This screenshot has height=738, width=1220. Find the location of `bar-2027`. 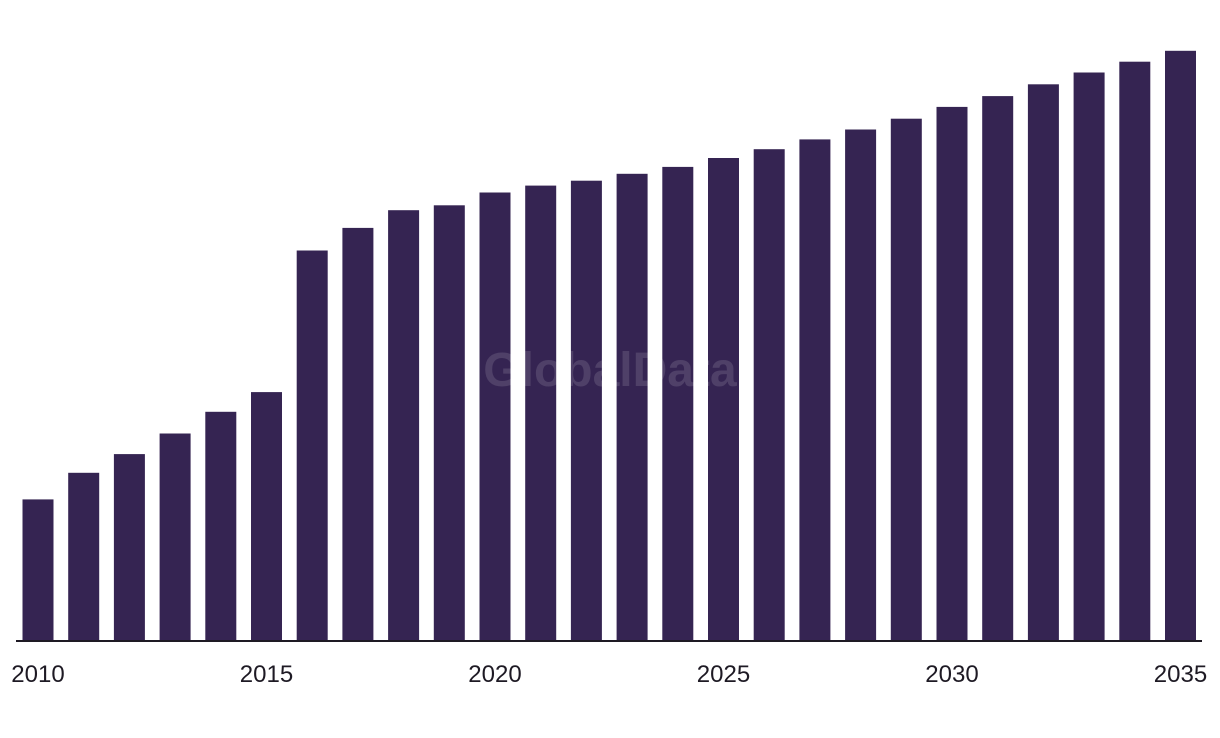

bar-2027 is located at coordinates (815, 390).